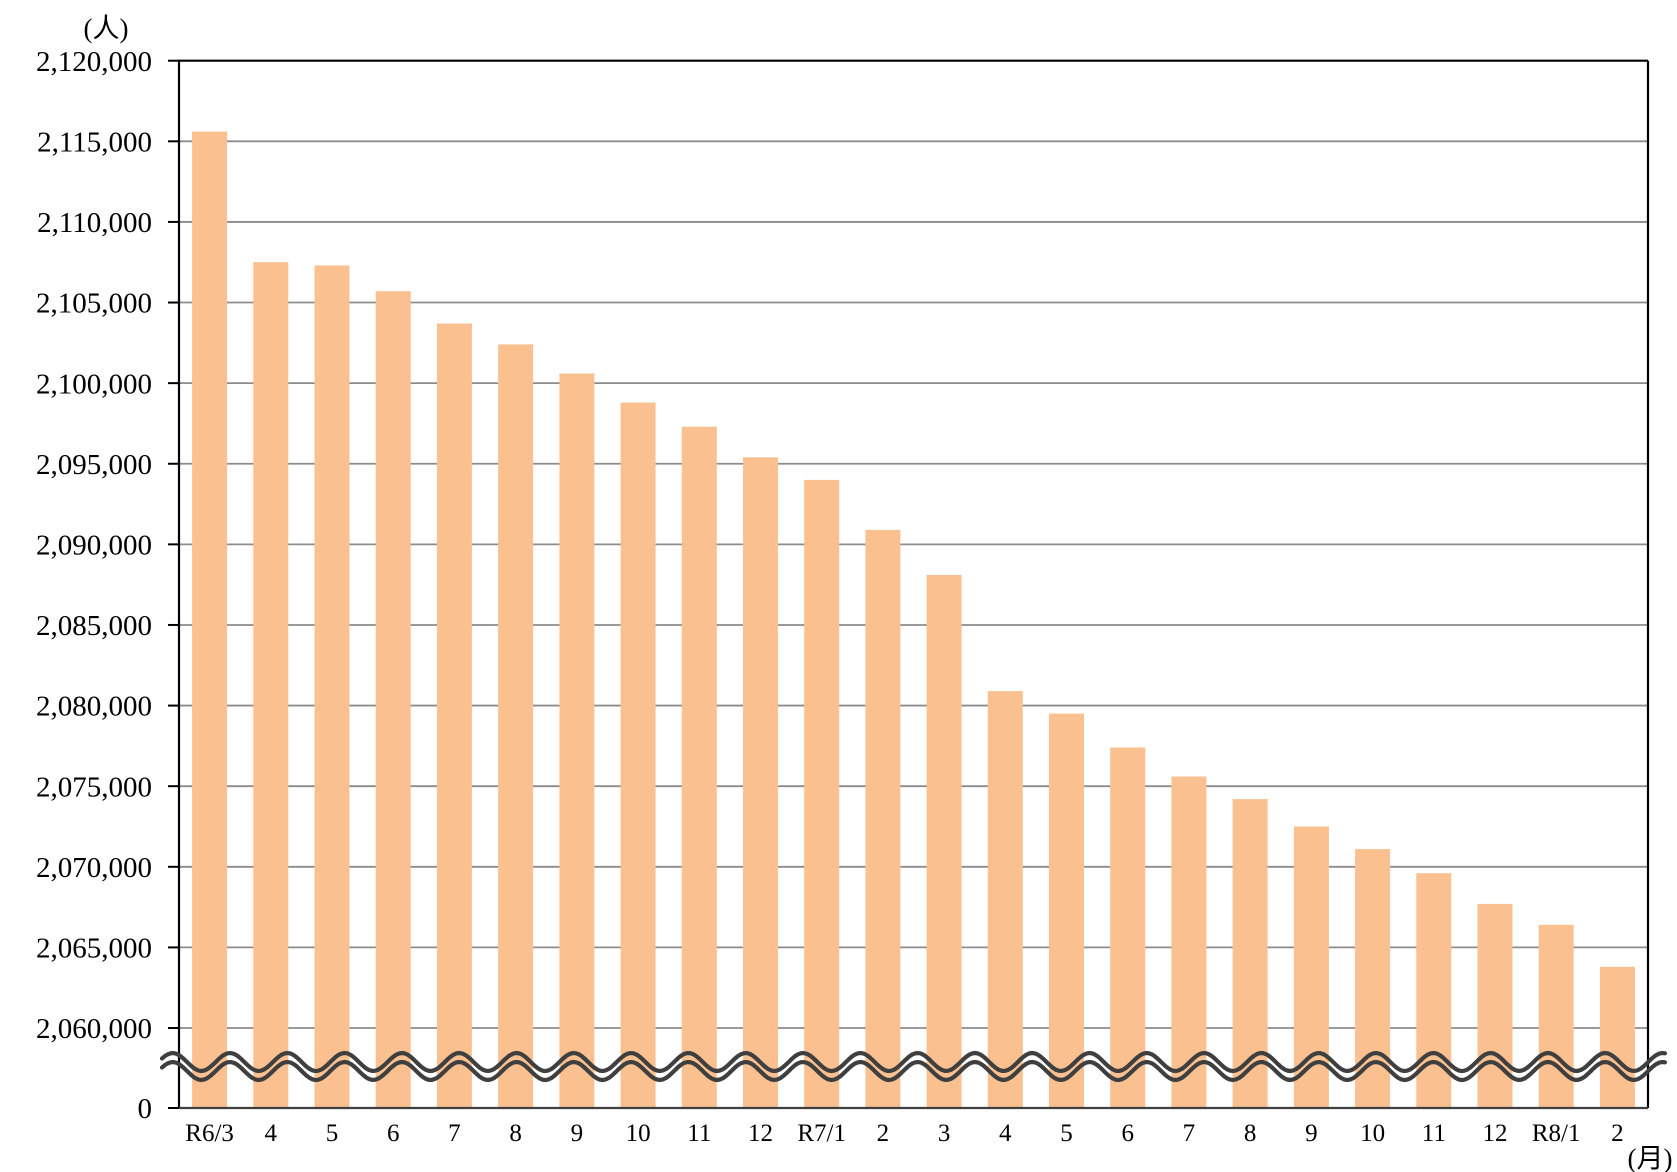 The width and height of the screenshot is (1677, 1172). I want to click on y-tick-label: 2,115,000, so click(94, 142).